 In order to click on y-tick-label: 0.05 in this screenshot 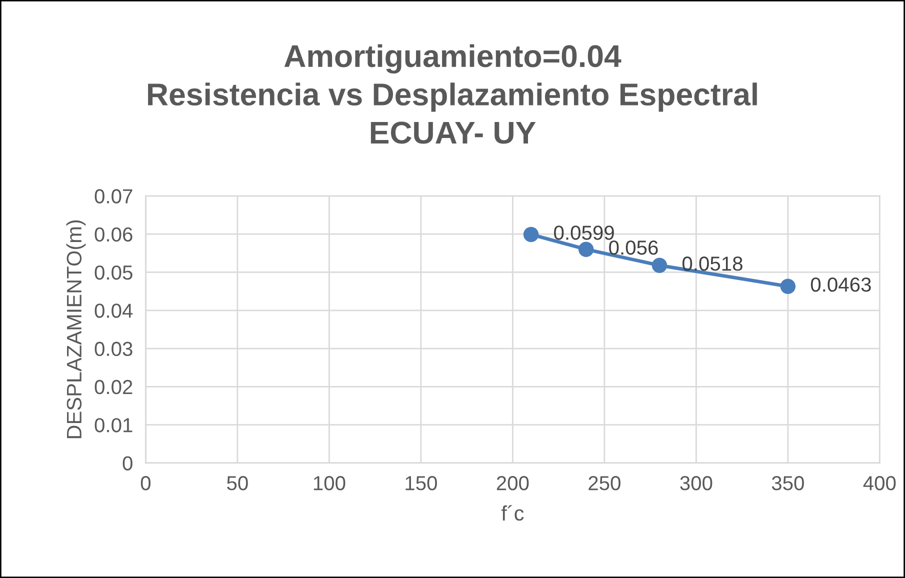, I will do `click(113, 272)`.